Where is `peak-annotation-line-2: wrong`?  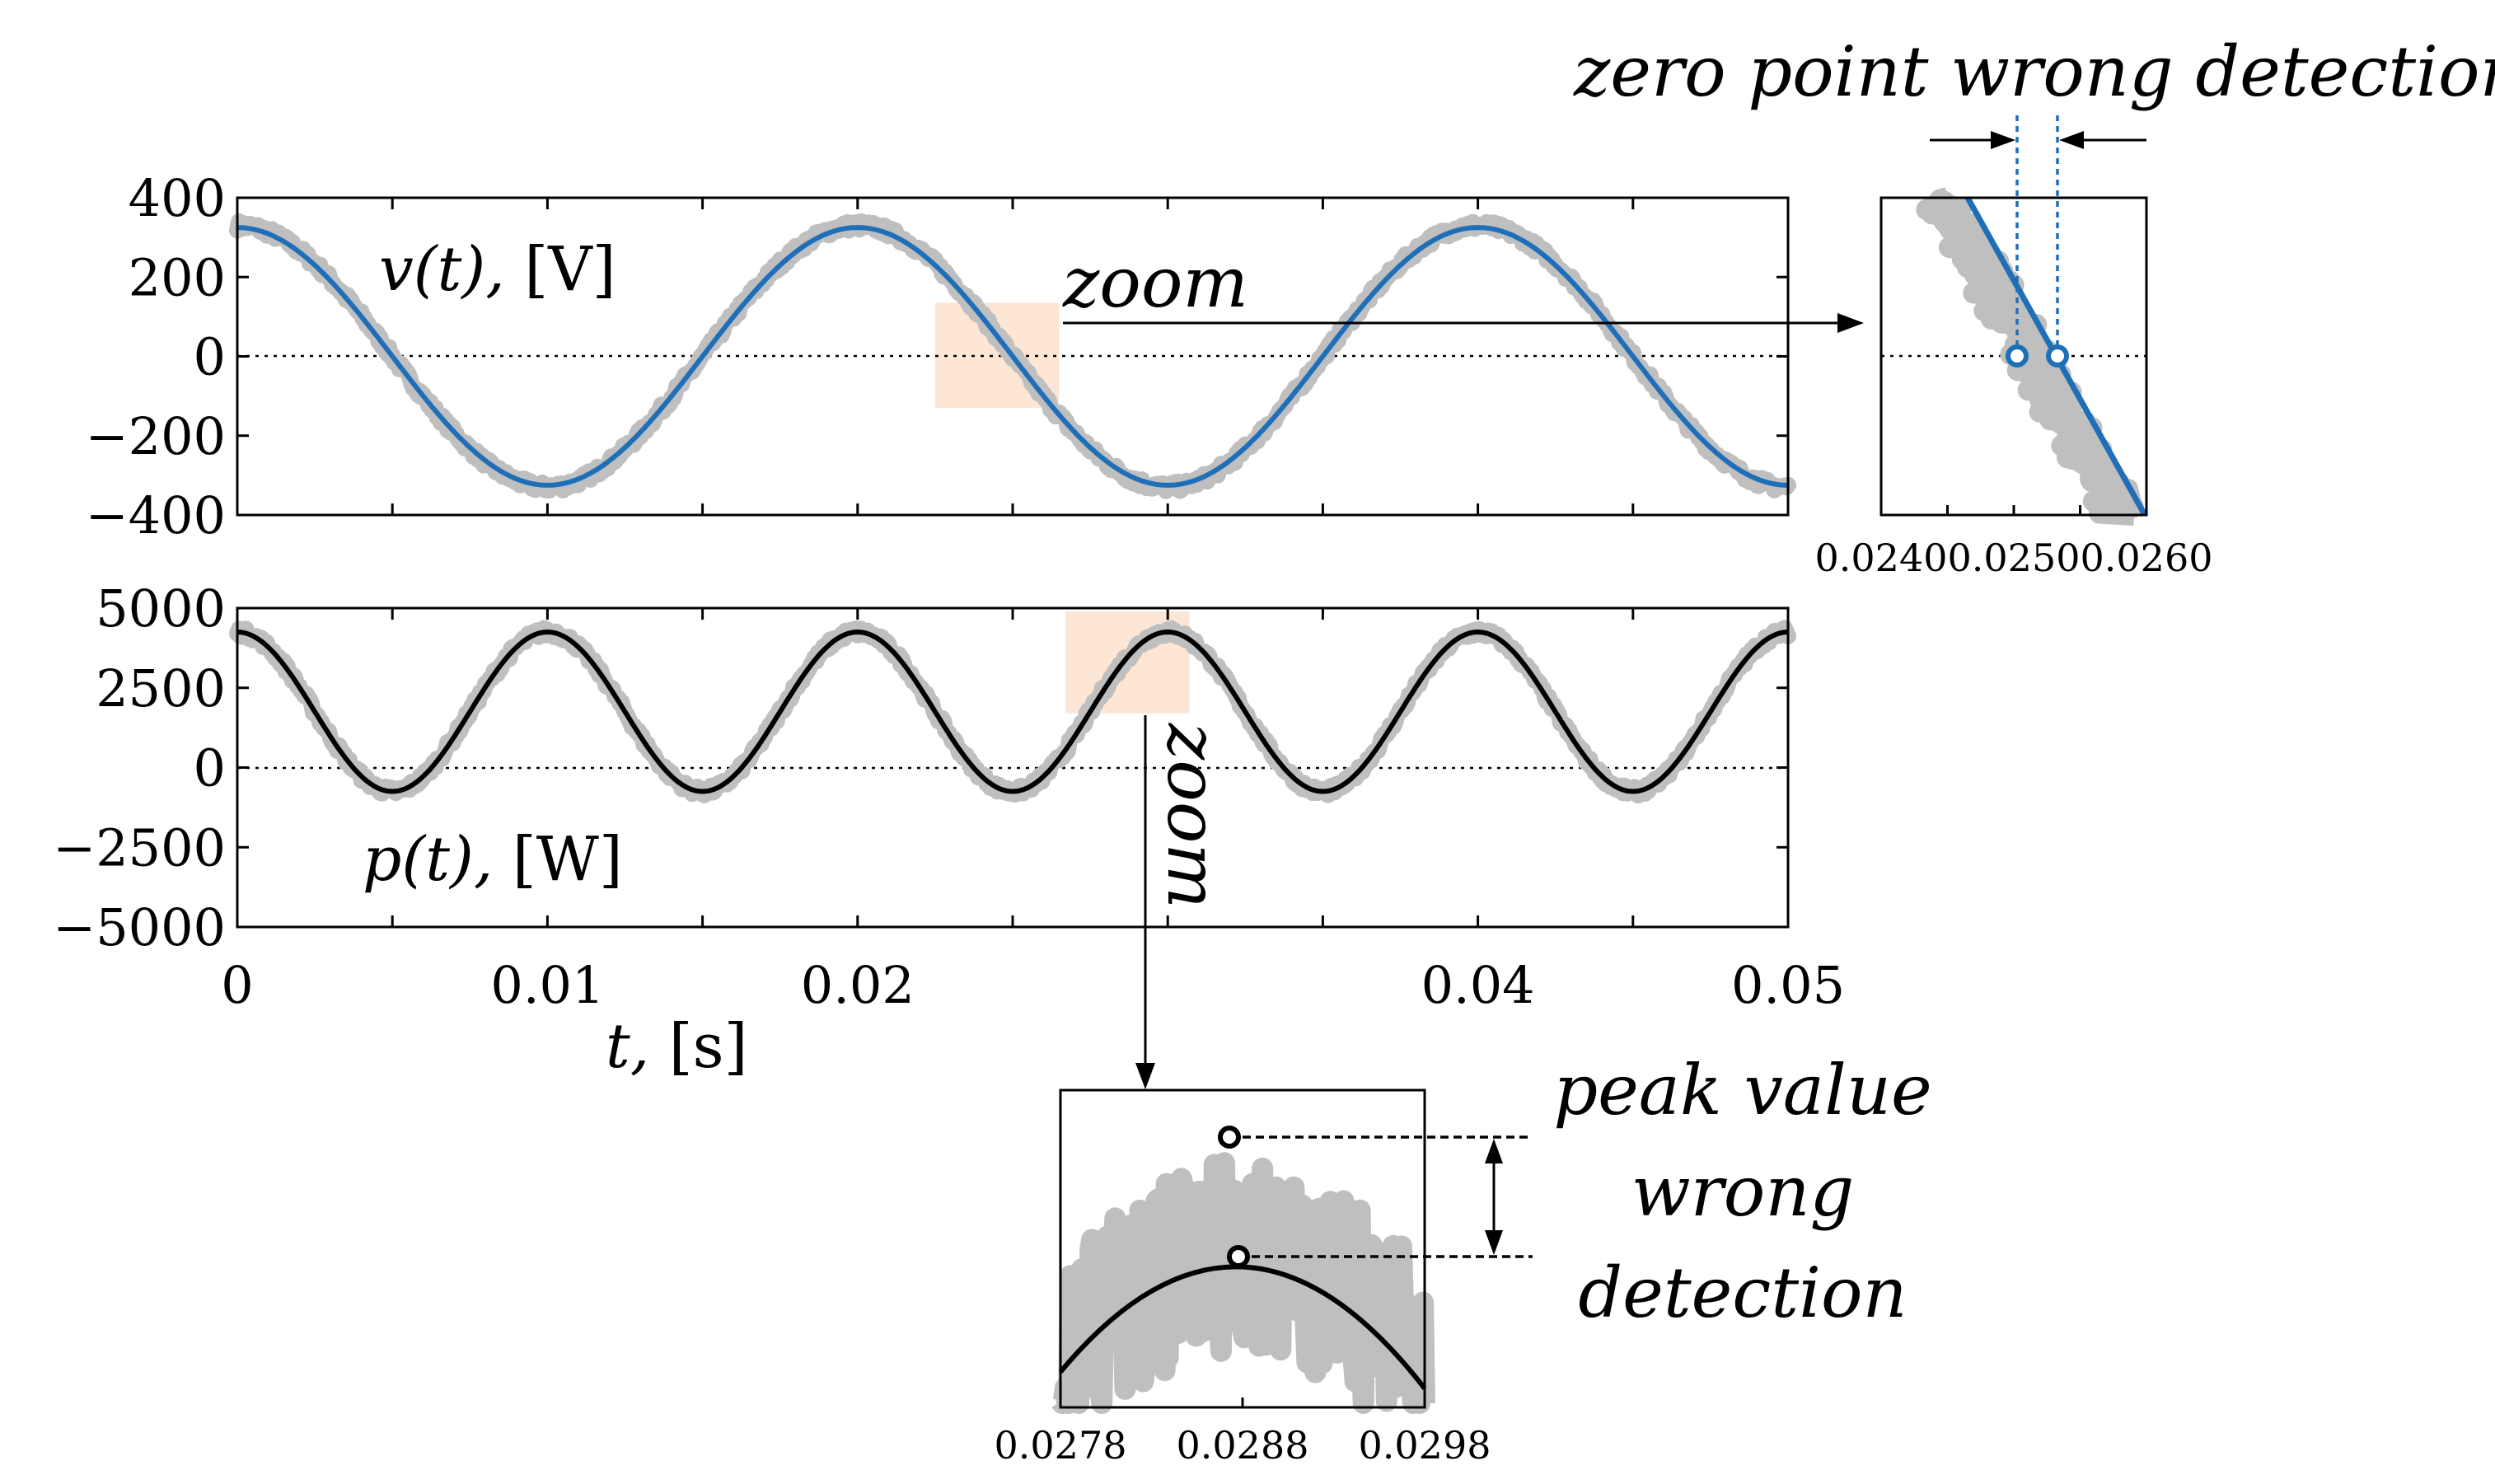 peak-annotation-line-2: wrong is located at coordinates (1743, 1192).